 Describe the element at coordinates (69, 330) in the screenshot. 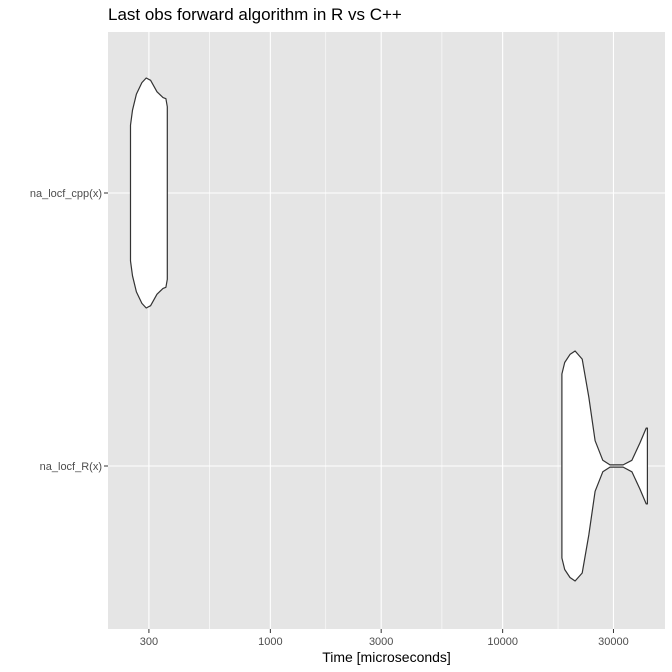

I see `y-axis: na_locf_cpp(x) na_locf_R(x)` at that location.